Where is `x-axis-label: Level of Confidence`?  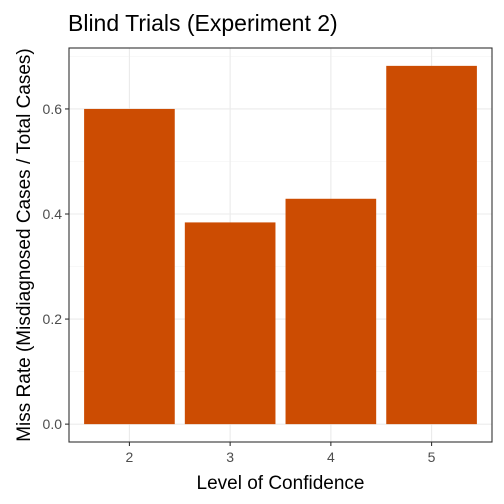 x-axis-label: Level of Confidence is located at coordinates (281, 483).